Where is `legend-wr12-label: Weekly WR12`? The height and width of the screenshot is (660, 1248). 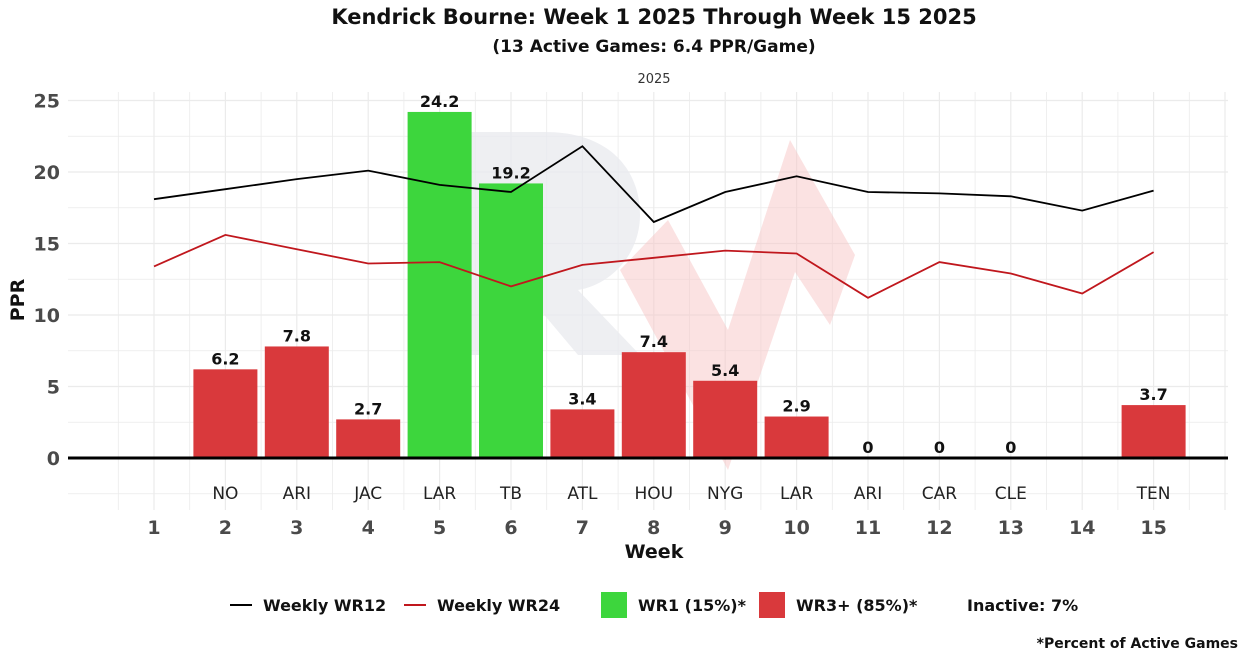
legend-wr12-label: Weekly WR12 is located at coordinates (324, 605).